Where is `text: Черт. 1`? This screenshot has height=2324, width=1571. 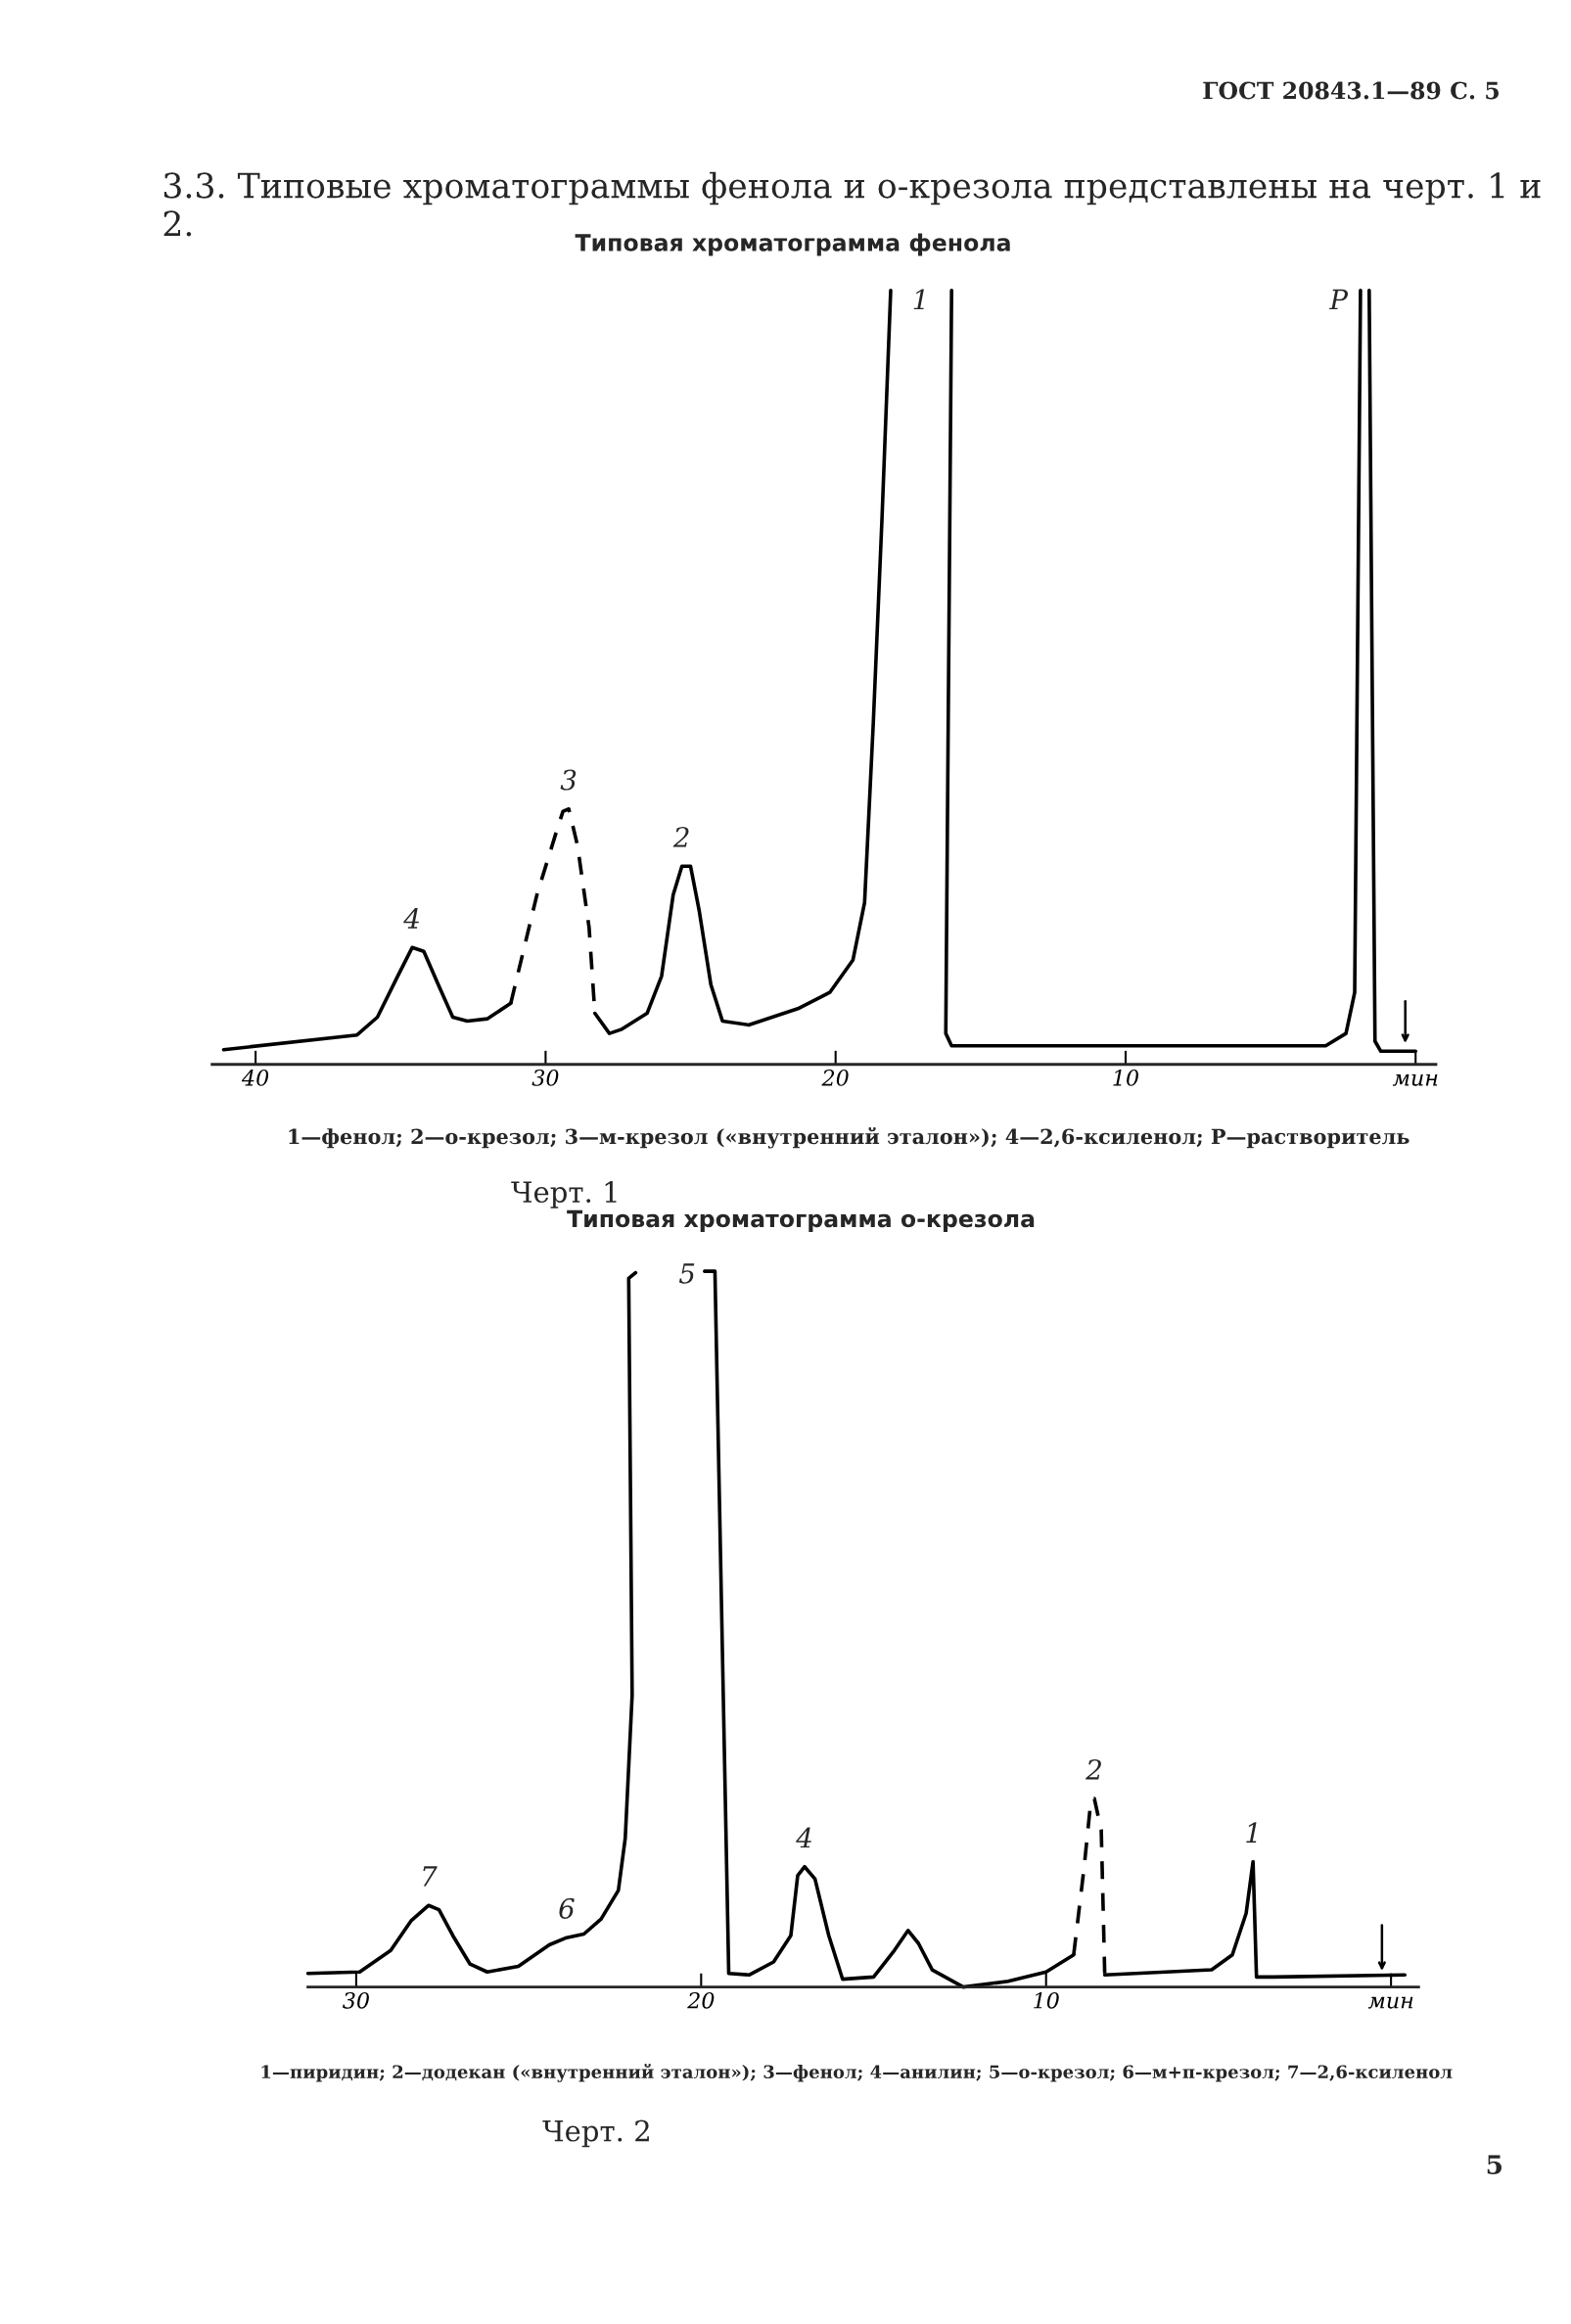
text: Черт. 1 is located at coordinates (564, 1194).